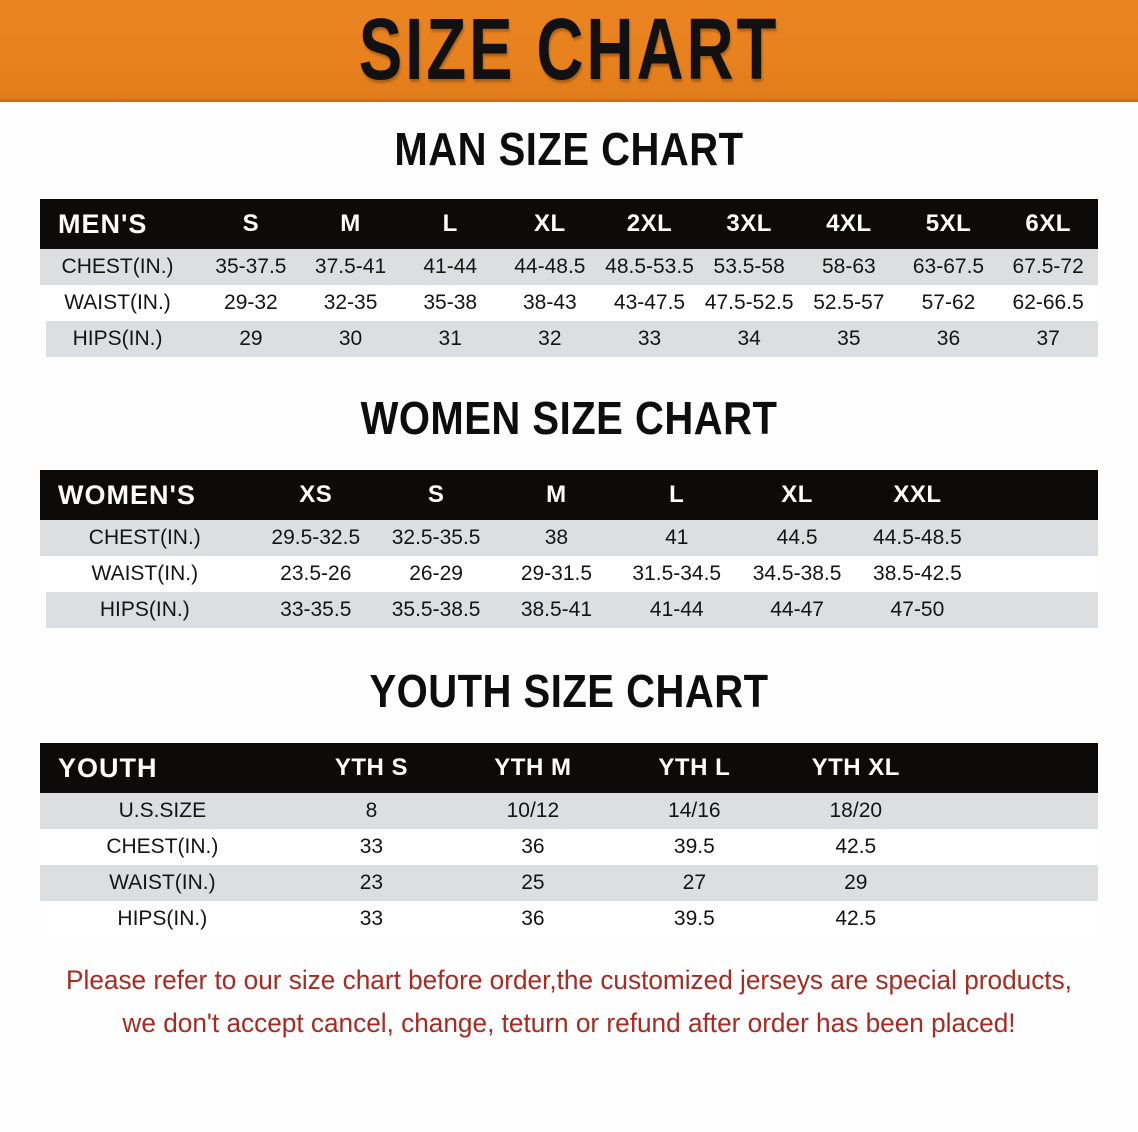 The height and width of the screenshot is (1132, 1138). What do you see at coordinates (550, 339) in the screenshot?
I see `measurement-cell: 32` at bounding box center [550, 339].